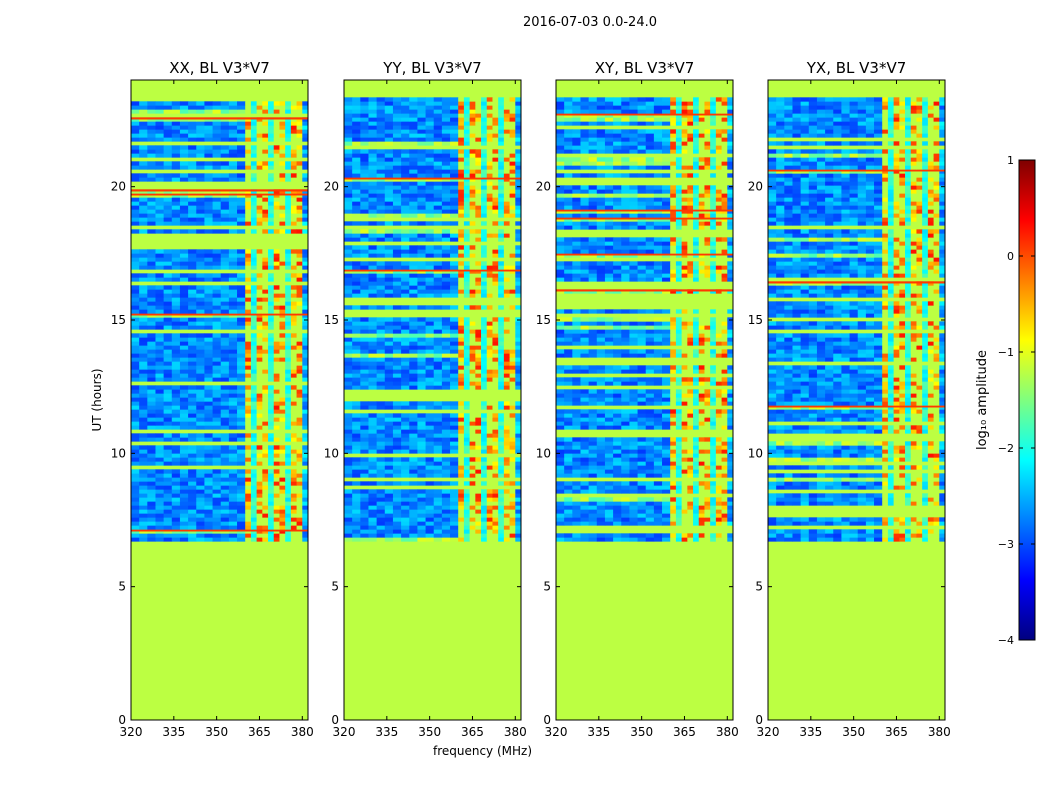 Image resolution: width=1050 pixels, height=800 pixels. I want to click on figure-title: 2016-07-03 0.0-24.0, so click(590, 22).